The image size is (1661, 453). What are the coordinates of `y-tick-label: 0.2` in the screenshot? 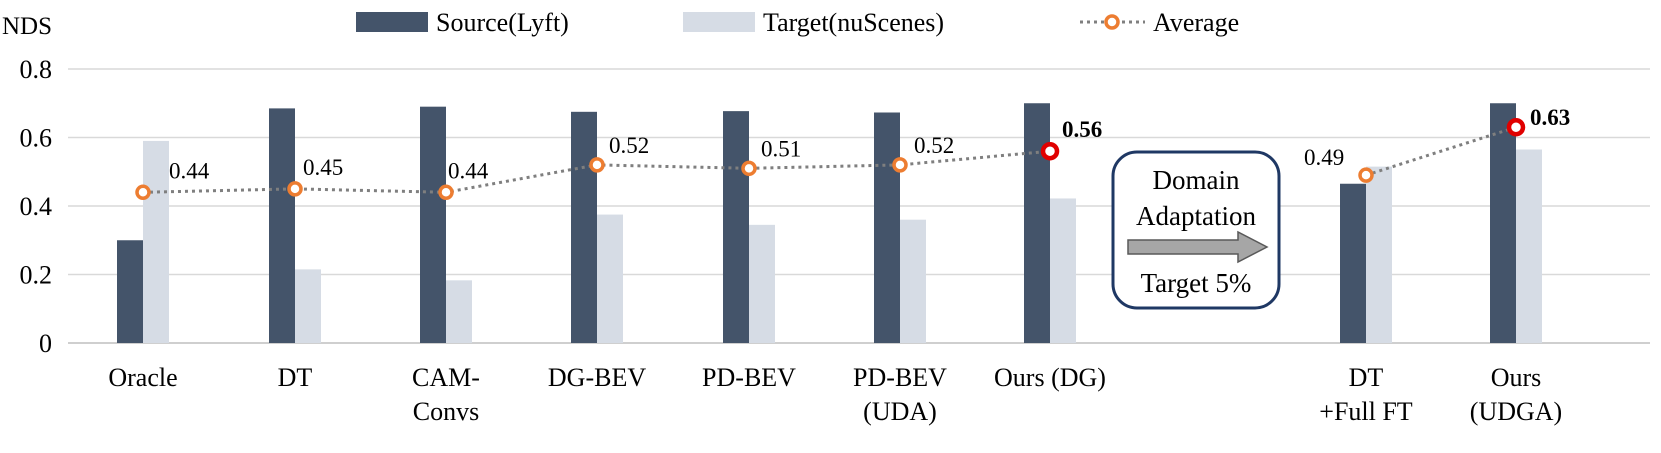 It's located at (36, 275).